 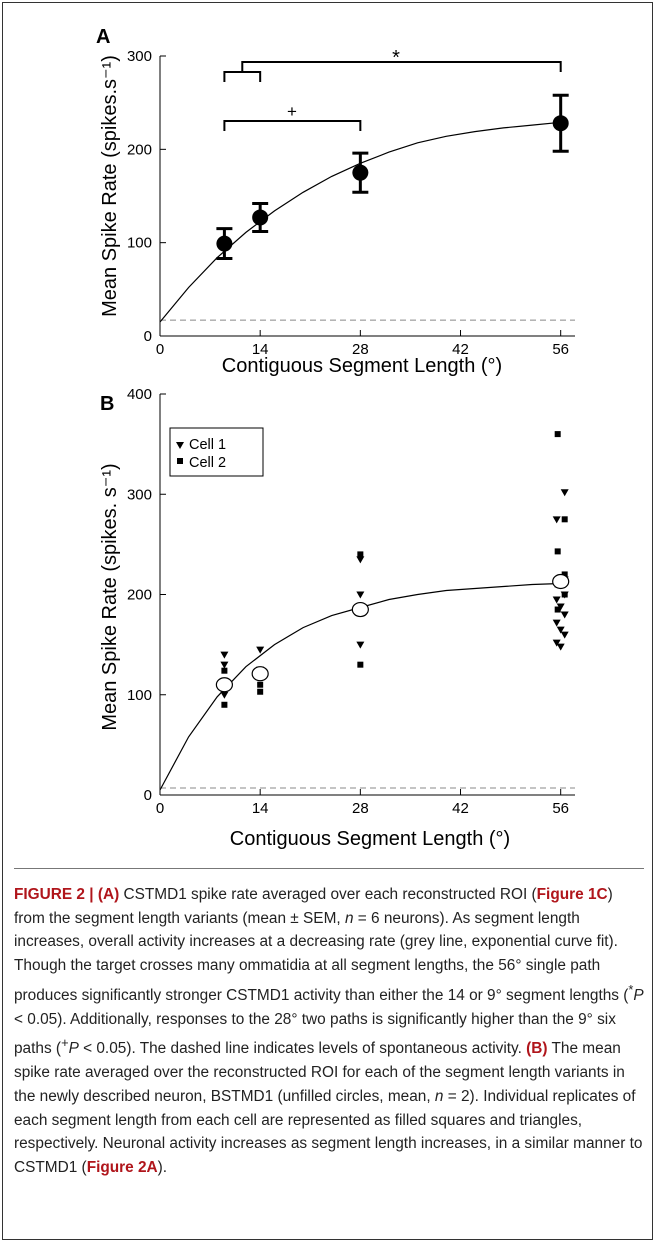 What do you see at coordinates (292, 111) in the screenshot?
I see `significance-plus: +` at bounding box center [292, 111].